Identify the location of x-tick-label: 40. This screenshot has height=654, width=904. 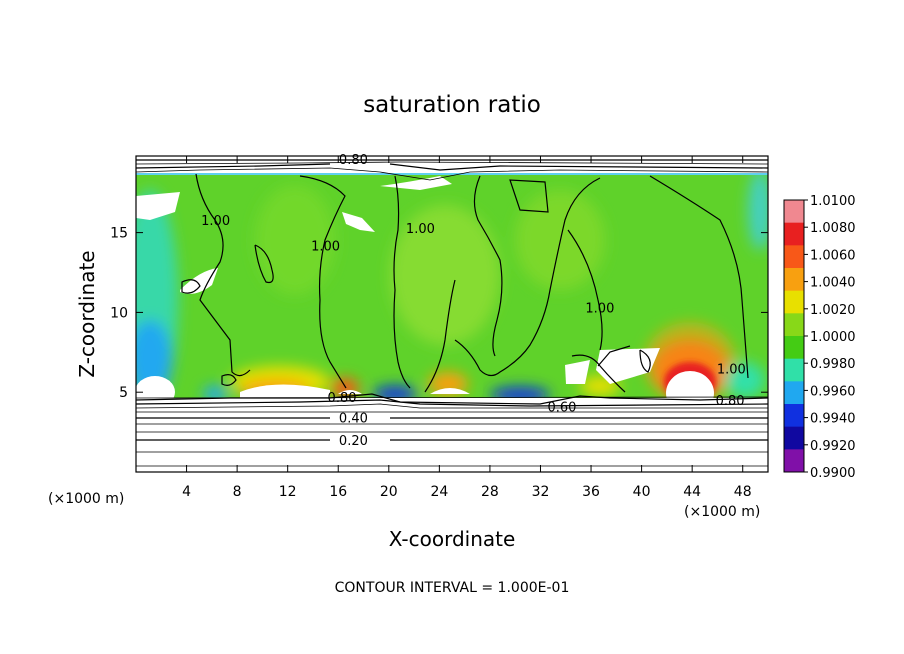
(642, 492).